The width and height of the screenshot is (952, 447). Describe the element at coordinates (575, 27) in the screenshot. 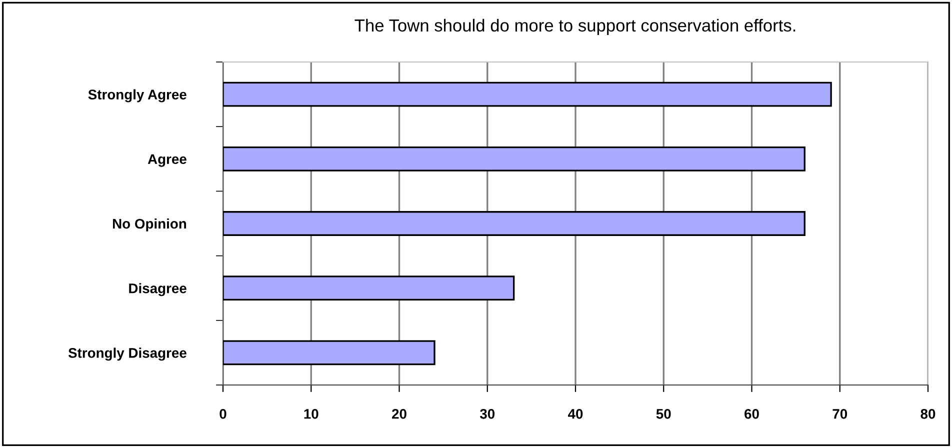

I see `chart-title: The Town should do more to support conservation efforts.` at that location.